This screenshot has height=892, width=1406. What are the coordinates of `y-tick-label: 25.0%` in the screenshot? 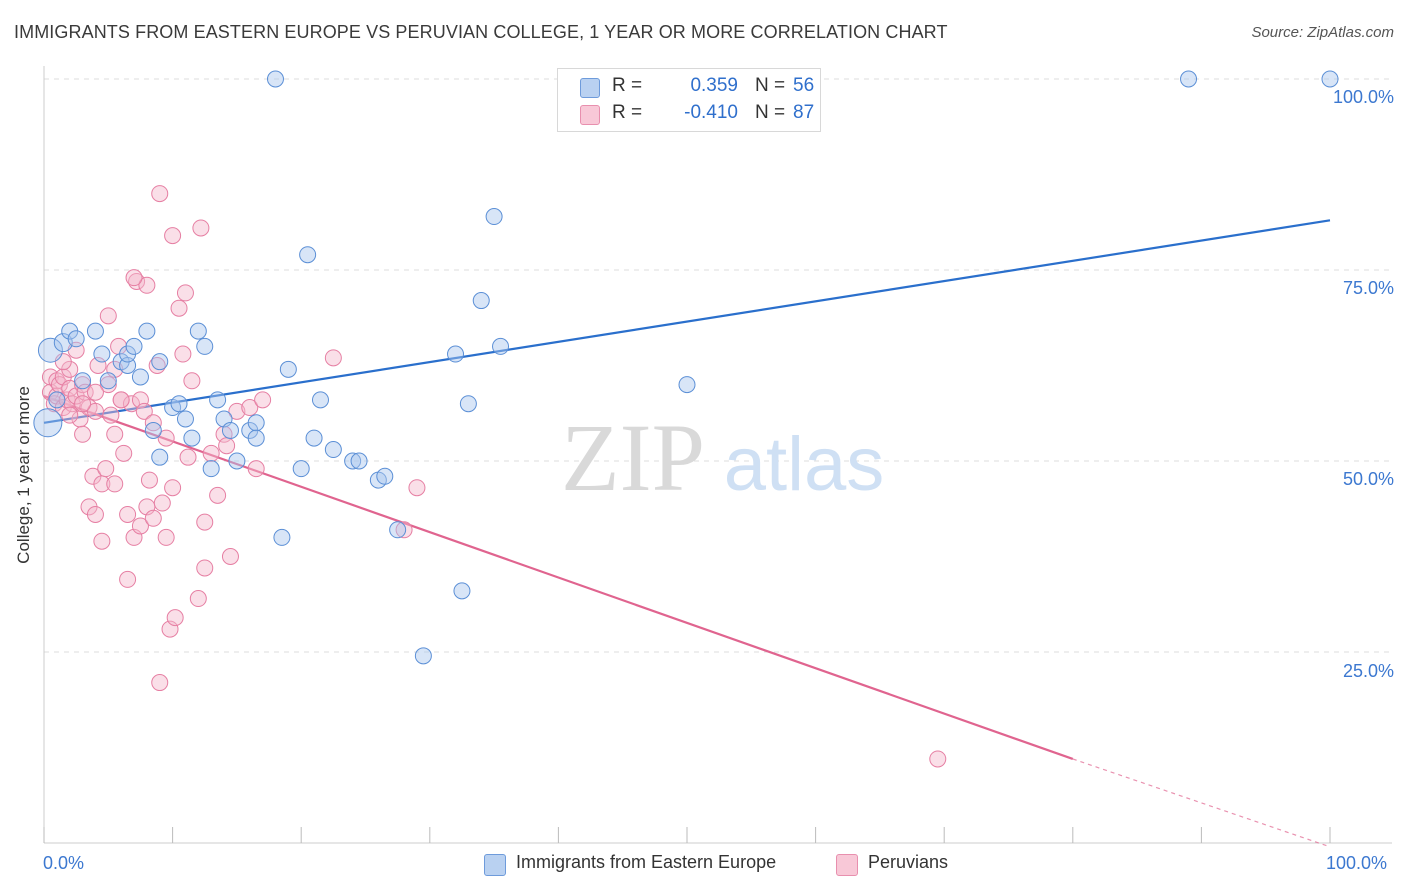 It's located at (1368, 671).